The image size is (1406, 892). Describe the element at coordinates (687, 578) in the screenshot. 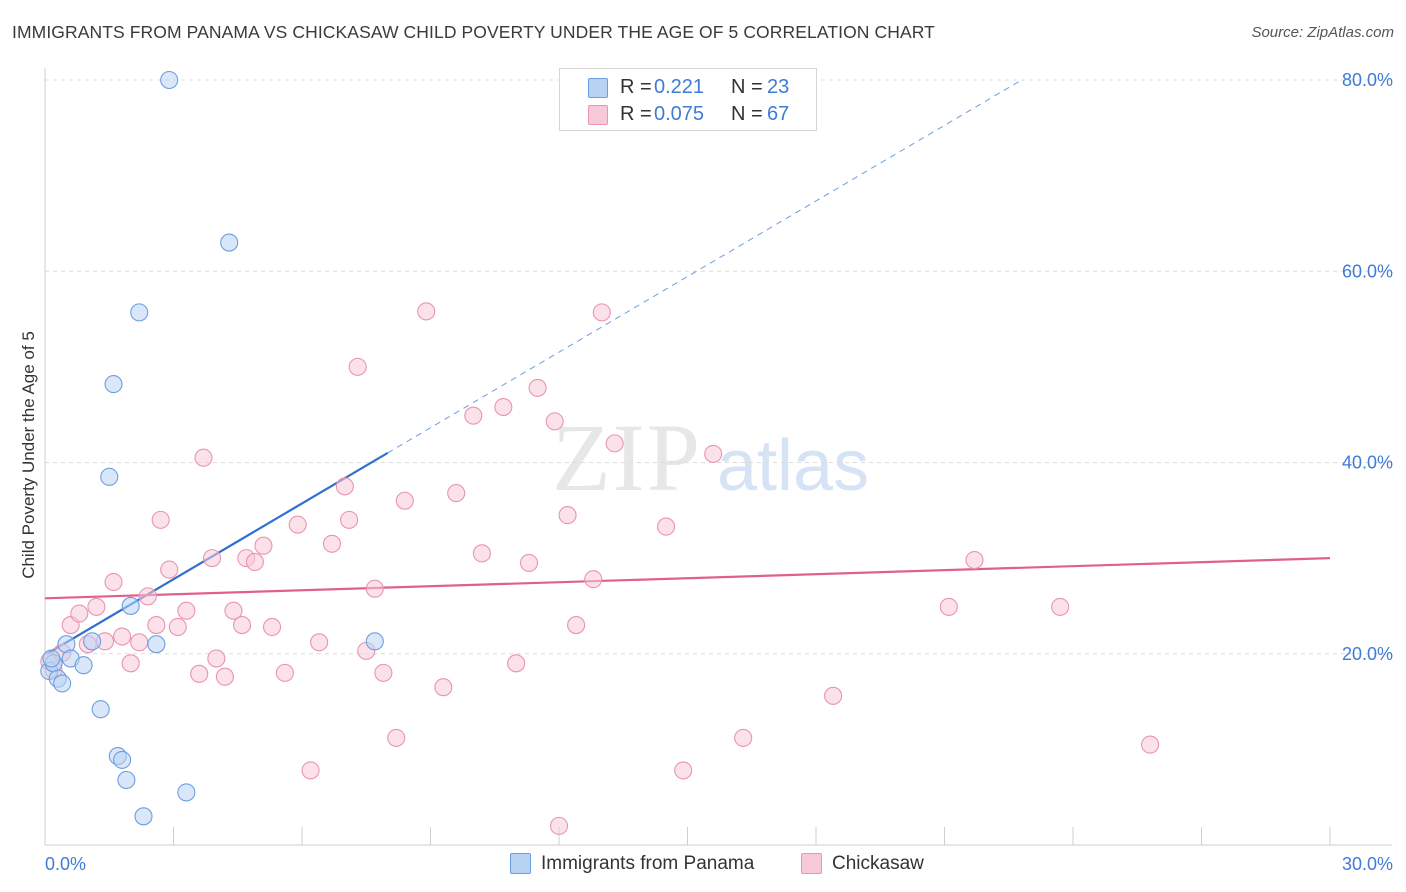

I see `trend-line-chickasaw` at that location.